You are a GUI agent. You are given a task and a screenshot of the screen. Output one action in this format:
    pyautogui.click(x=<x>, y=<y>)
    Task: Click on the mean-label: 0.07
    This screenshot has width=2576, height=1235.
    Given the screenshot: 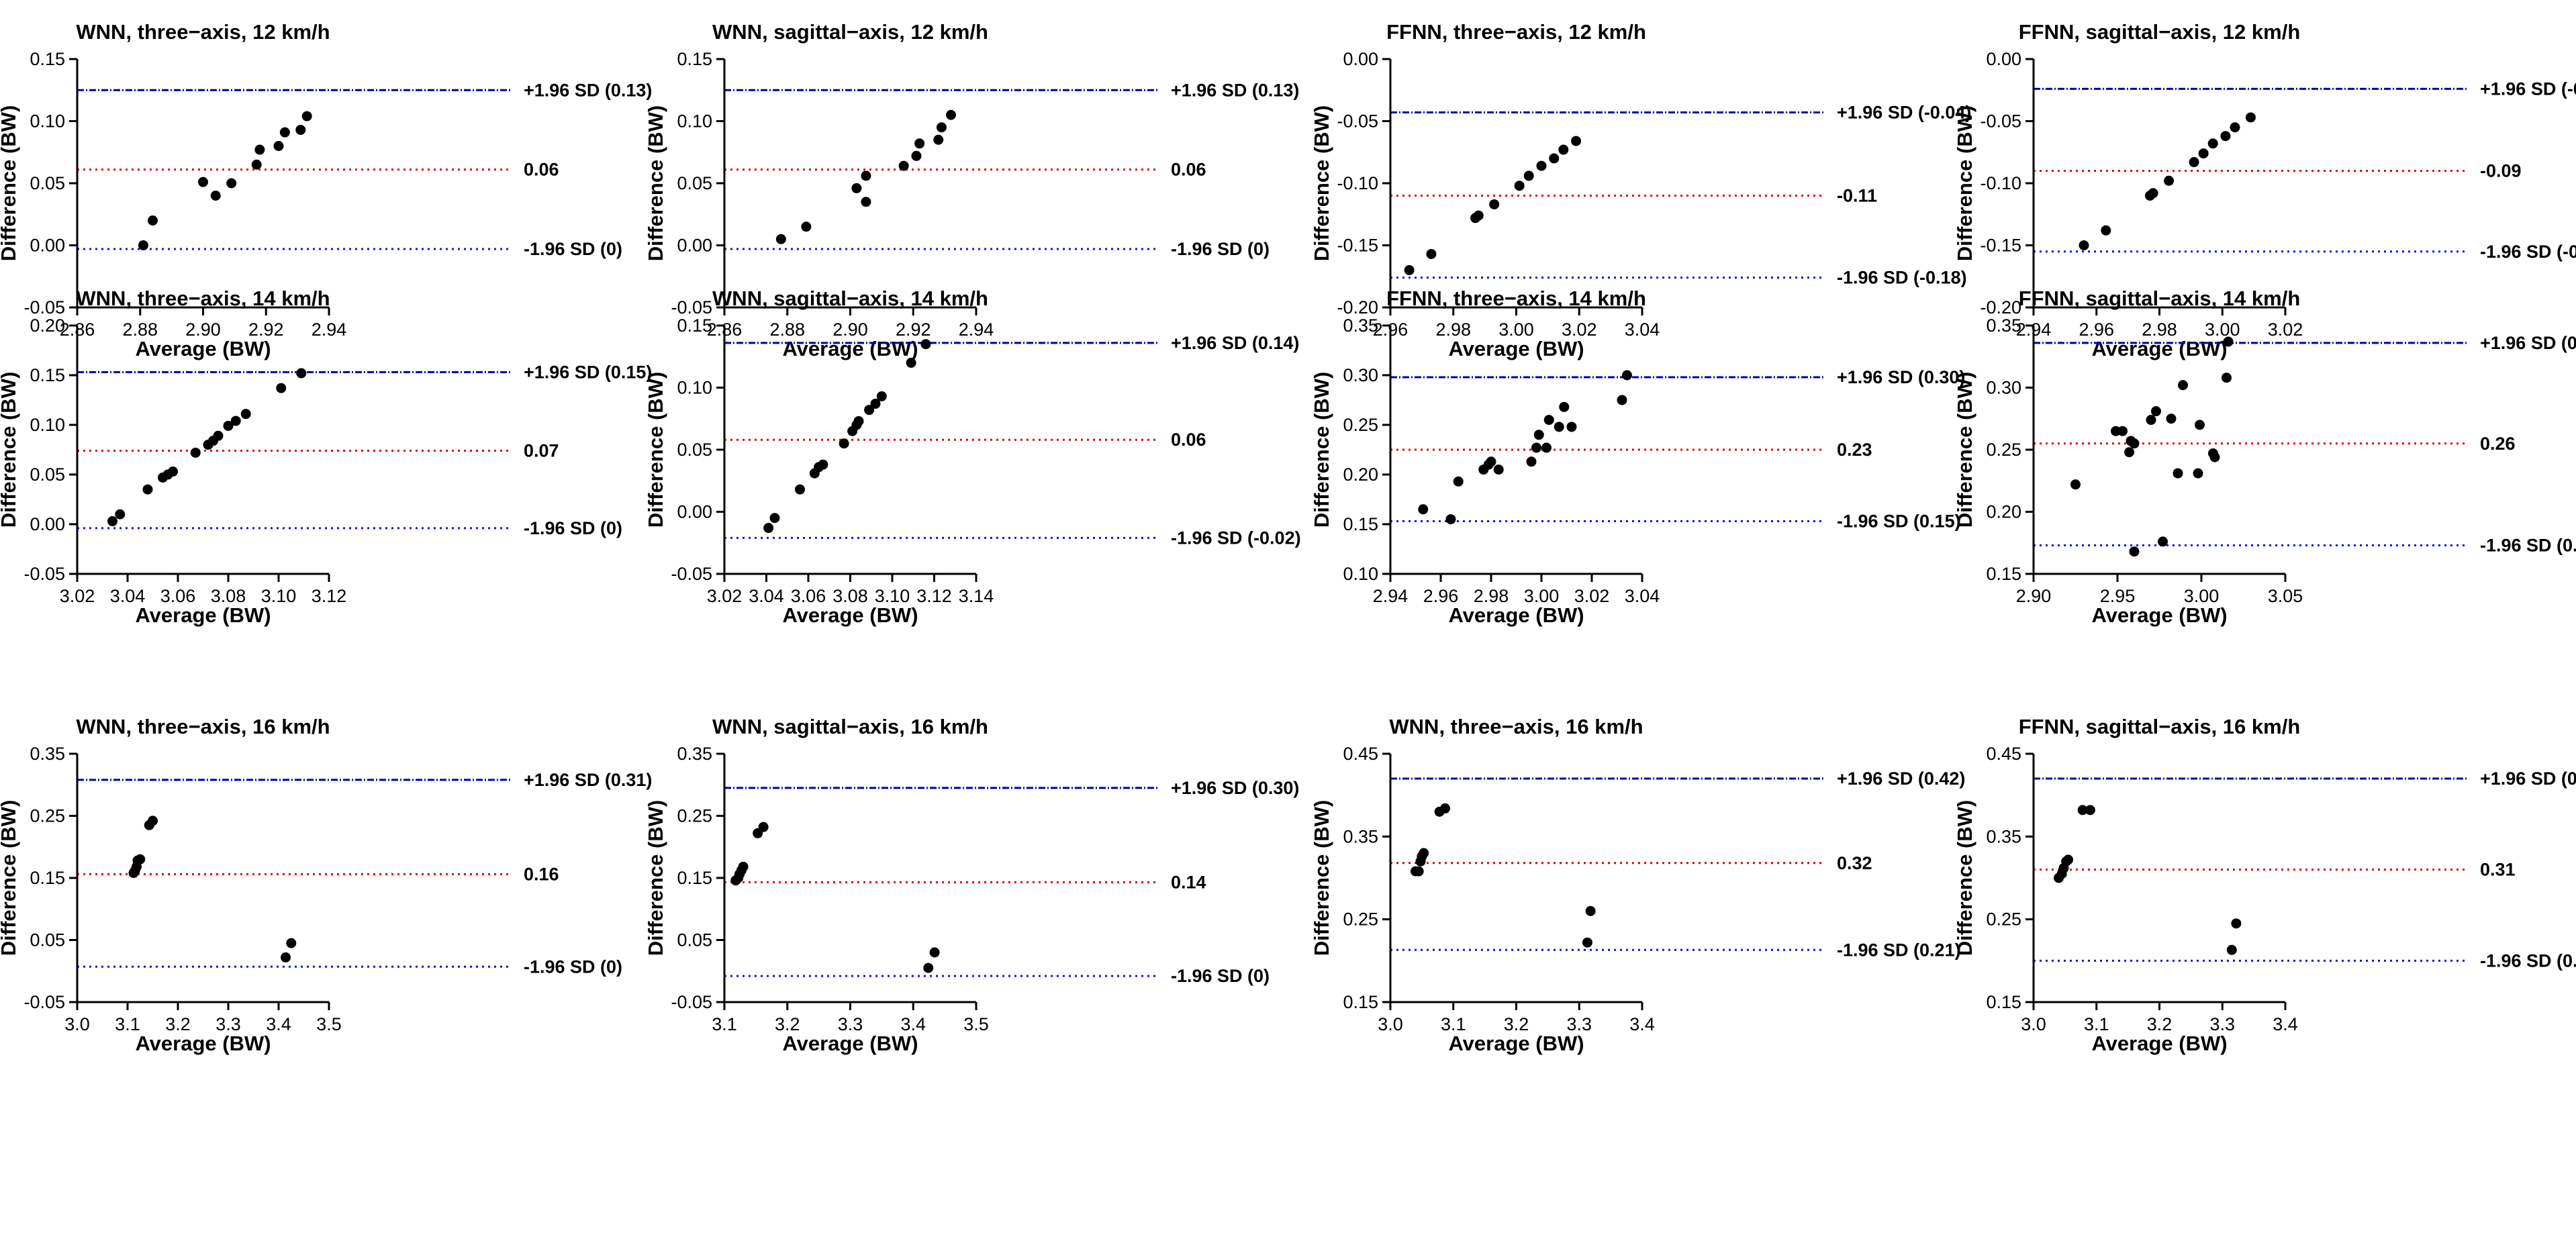 What is the action you would take?
    pyautogui.click(x=541, y=450)
    